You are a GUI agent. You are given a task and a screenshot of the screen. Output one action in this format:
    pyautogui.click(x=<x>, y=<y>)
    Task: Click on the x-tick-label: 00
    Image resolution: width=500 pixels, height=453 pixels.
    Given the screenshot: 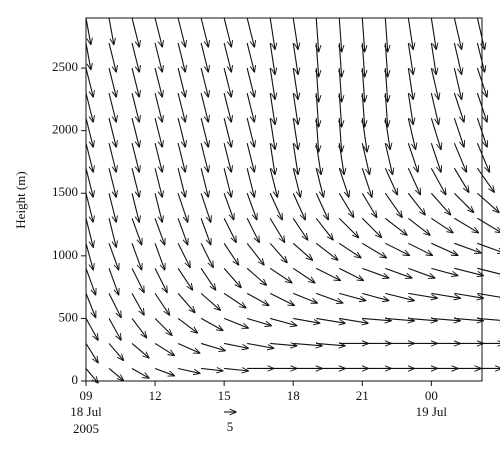 What is the action you would take?
    pyautogui.click(x=431, y=395)
    